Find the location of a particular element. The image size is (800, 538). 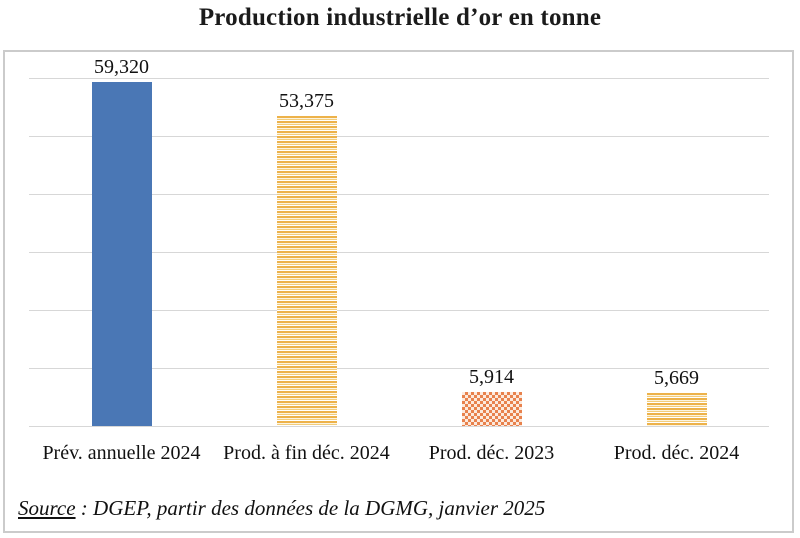

category-label: Prod. déc. 2024 is located at coordinates (676, 453).